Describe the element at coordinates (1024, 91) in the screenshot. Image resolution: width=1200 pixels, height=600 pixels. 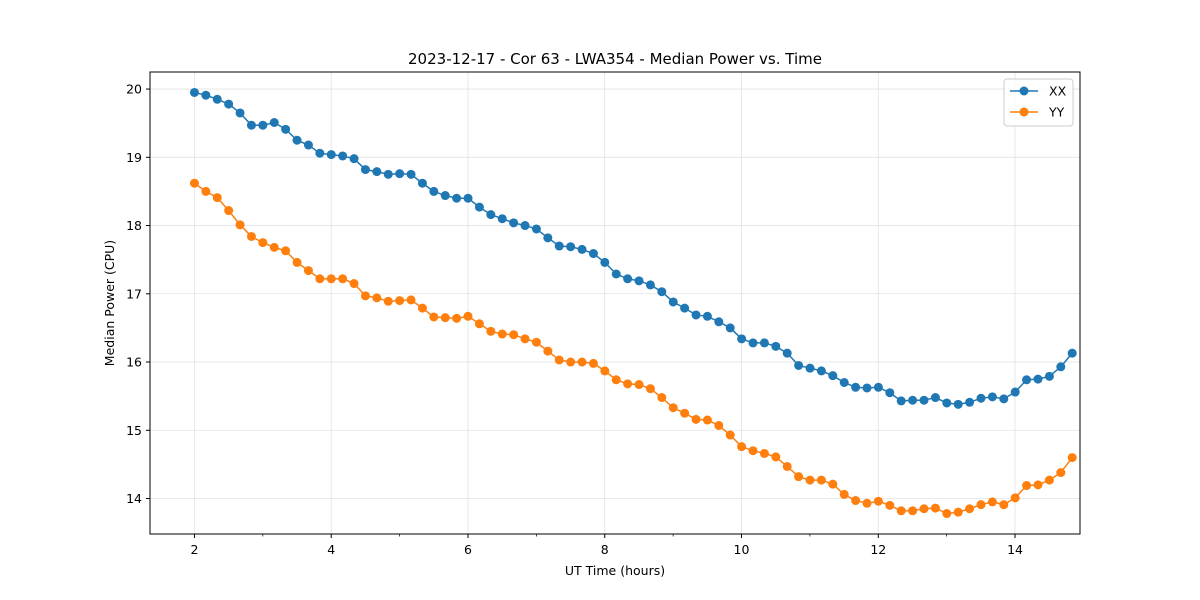
I see `legend-marker-xx` at that location.